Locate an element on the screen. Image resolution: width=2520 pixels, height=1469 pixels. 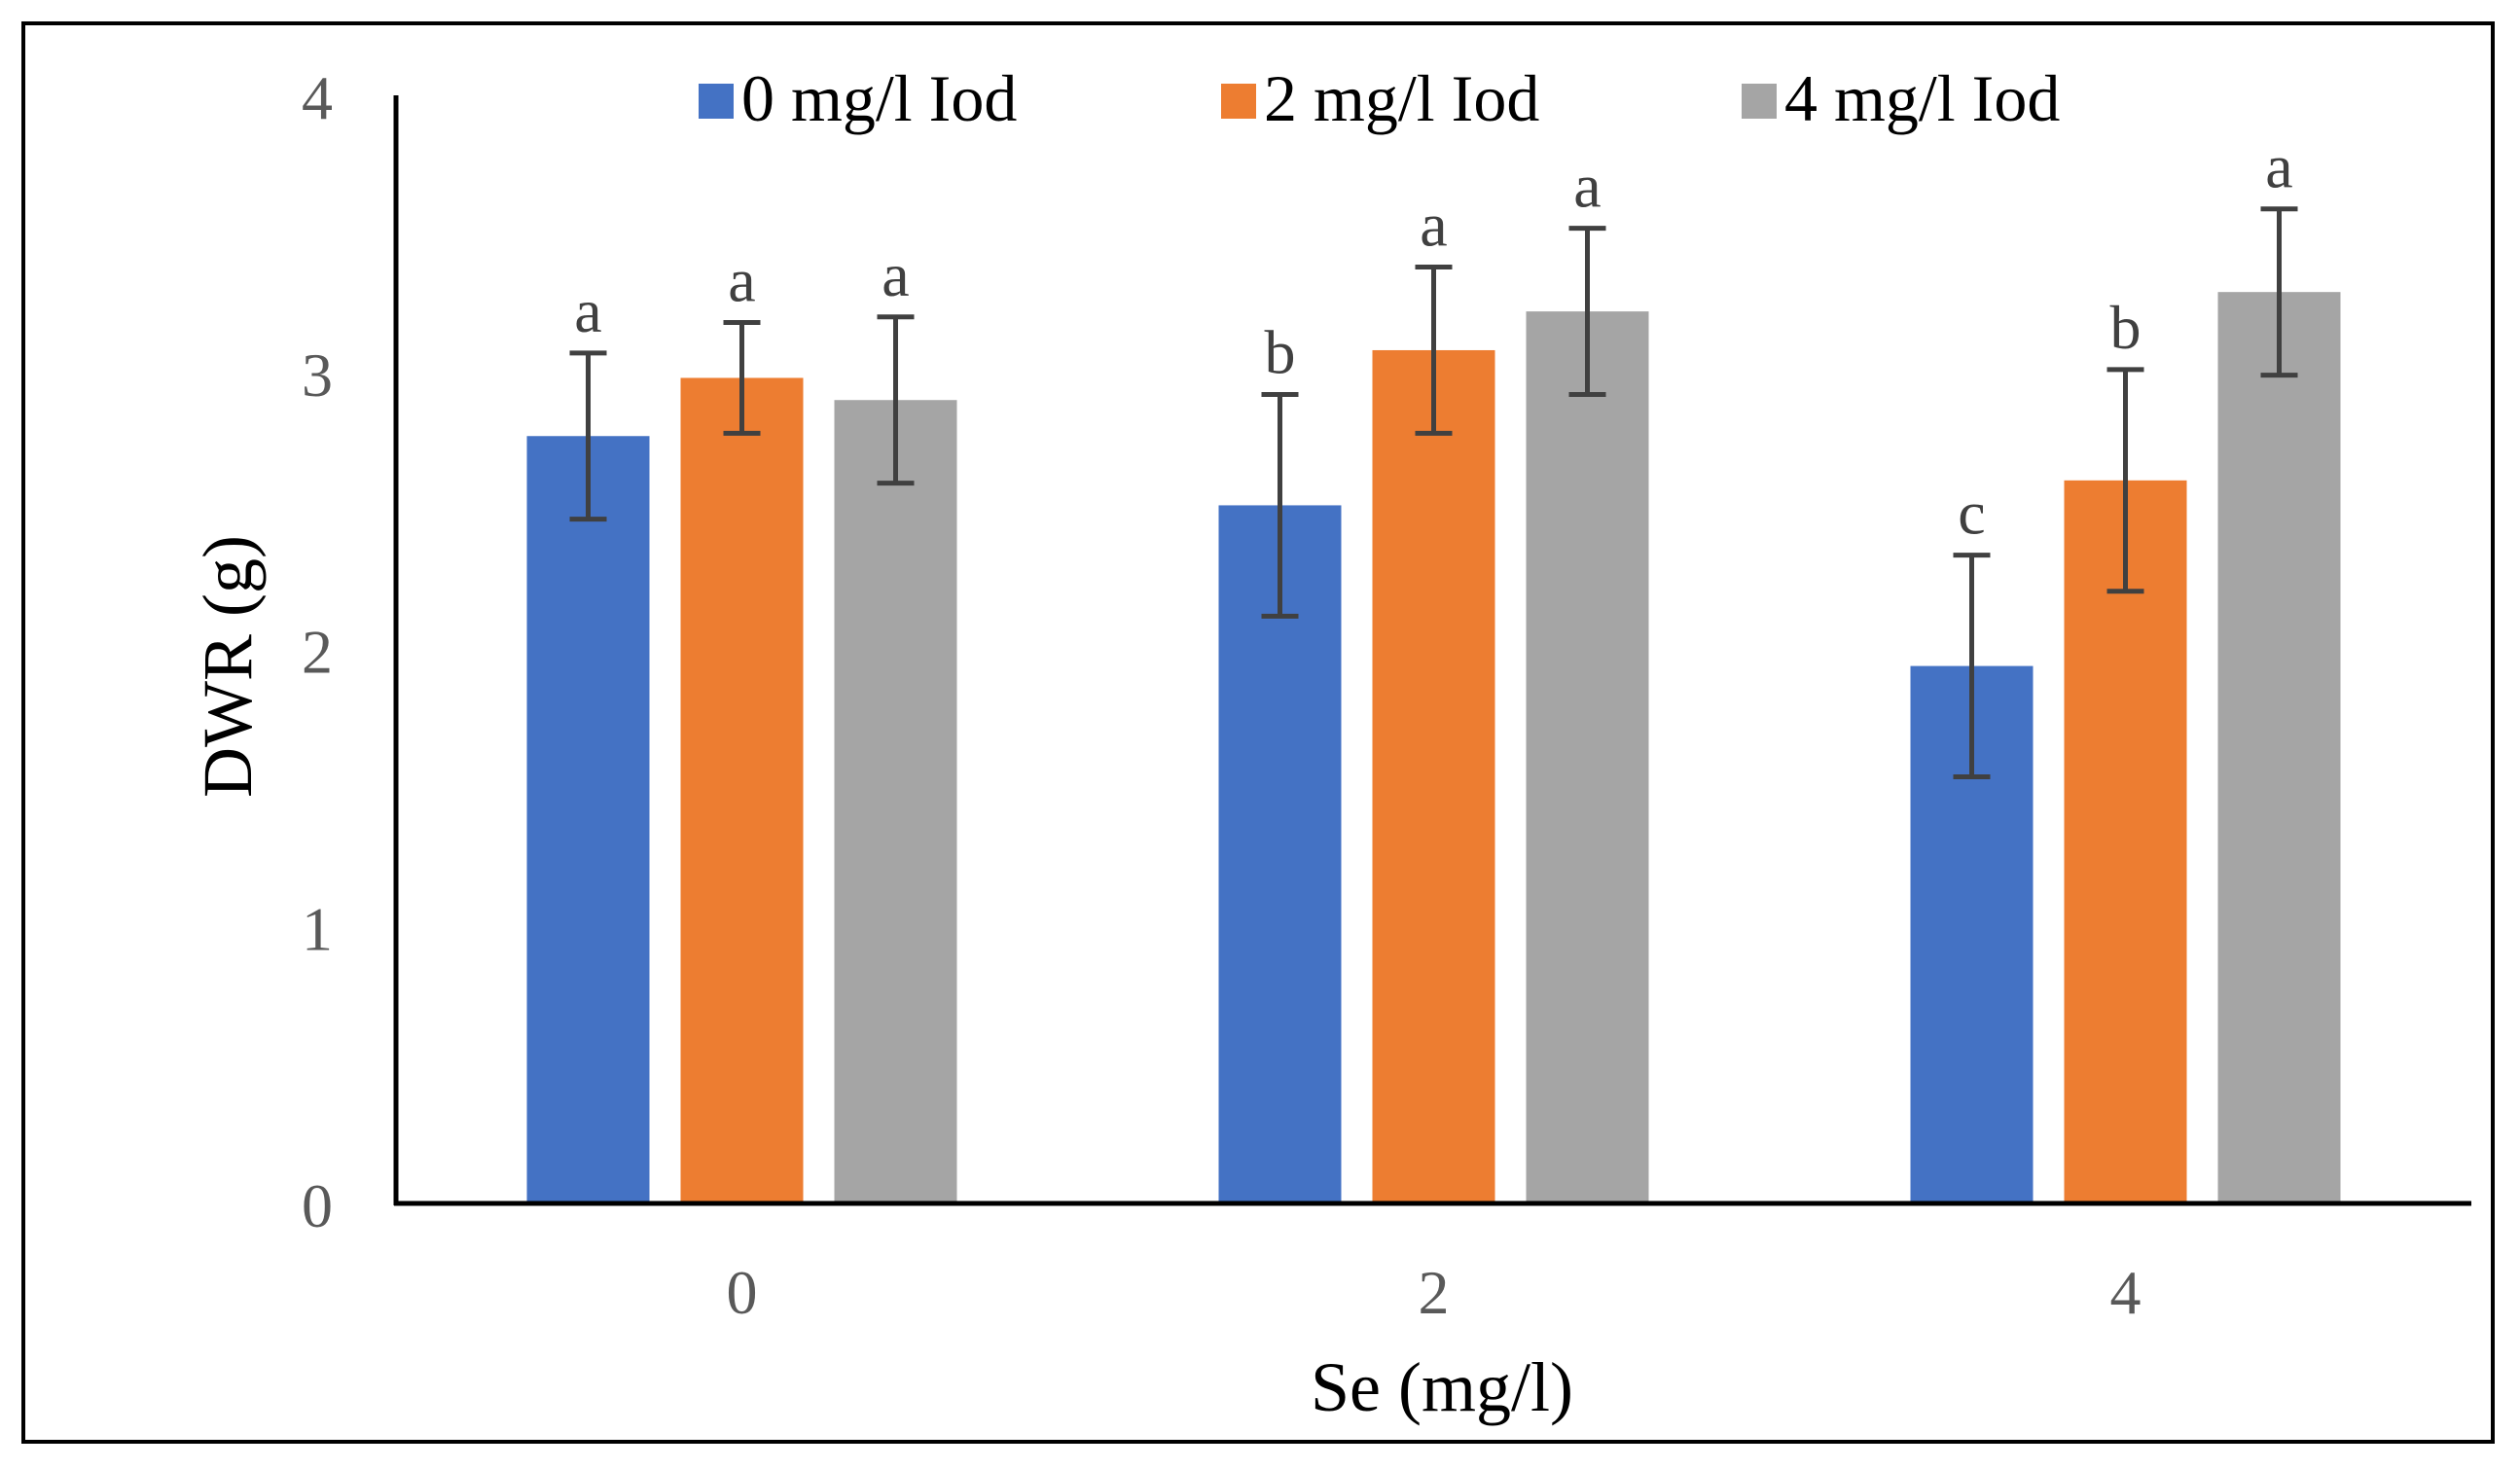
x-tick-label: 2 is located at coordinates (1434, 1292).